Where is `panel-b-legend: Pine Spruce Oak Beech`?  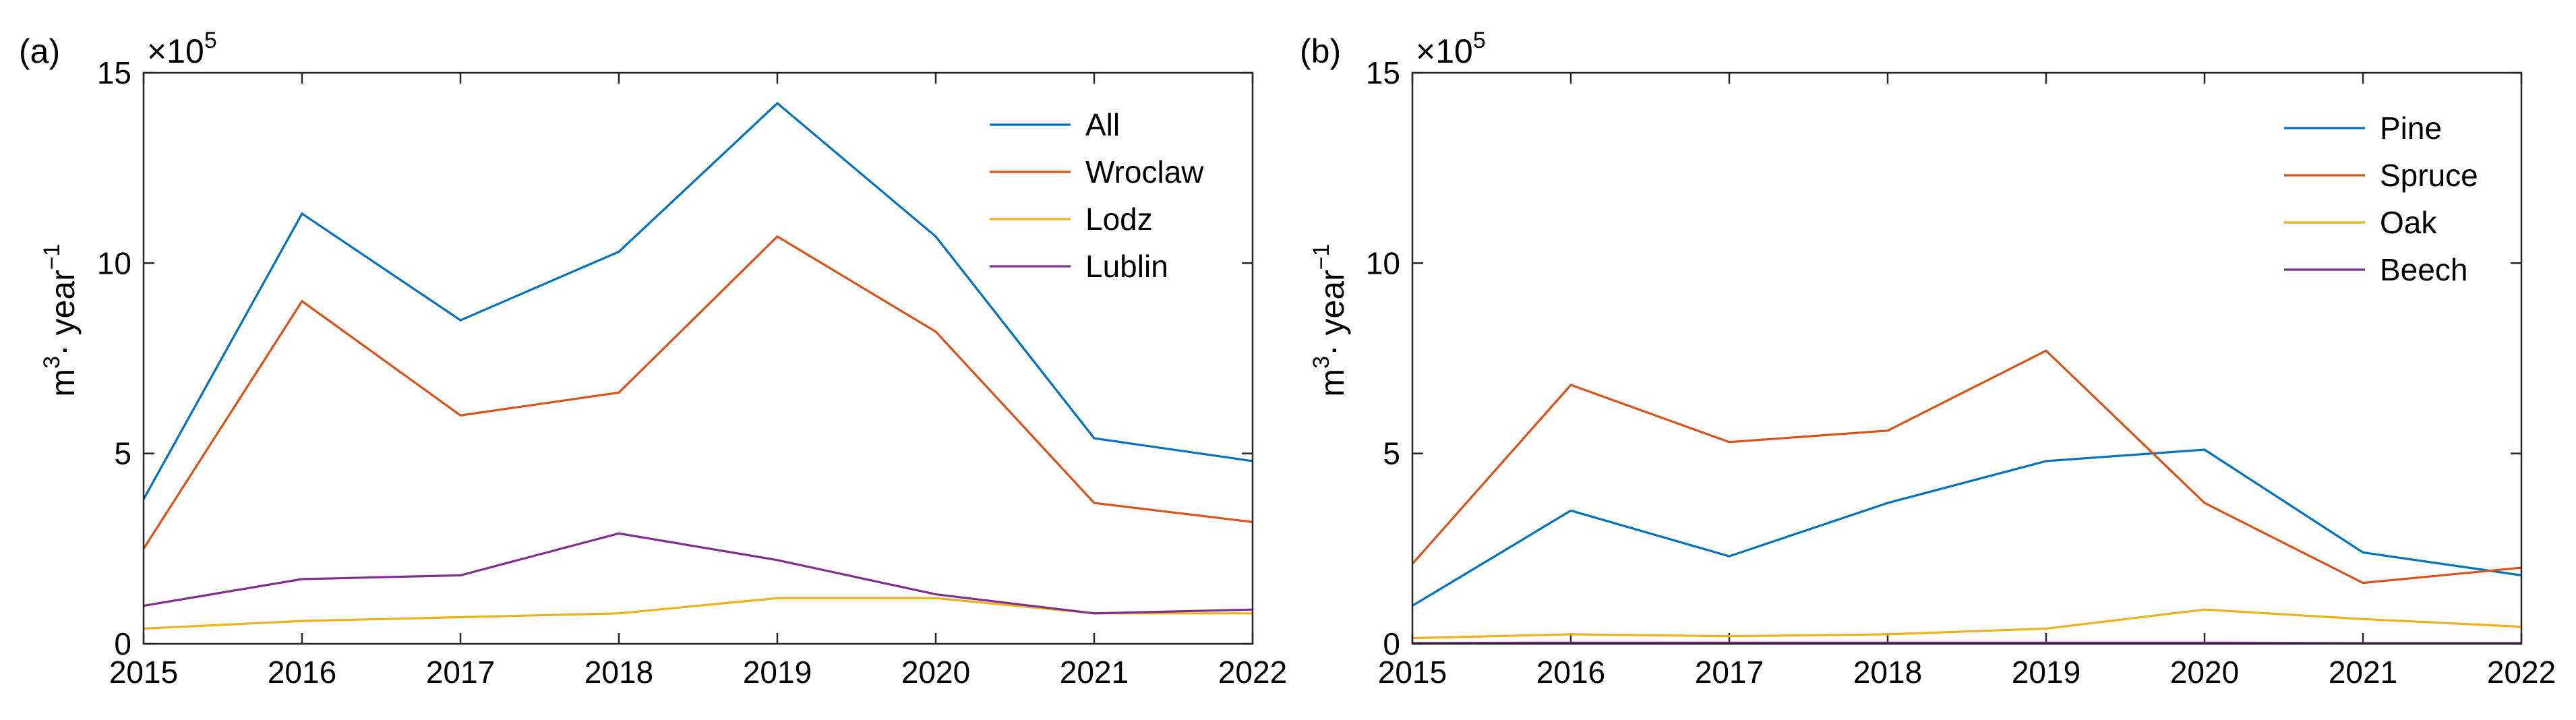 panel-b-legend: Pine Spruce Oak Beech is located at coordinates (2381, 199).